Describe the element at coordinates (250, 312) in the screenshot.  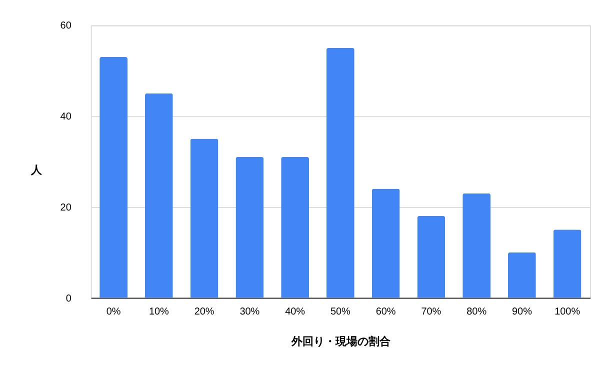
I see `x-tick-label: 30%` at that location.